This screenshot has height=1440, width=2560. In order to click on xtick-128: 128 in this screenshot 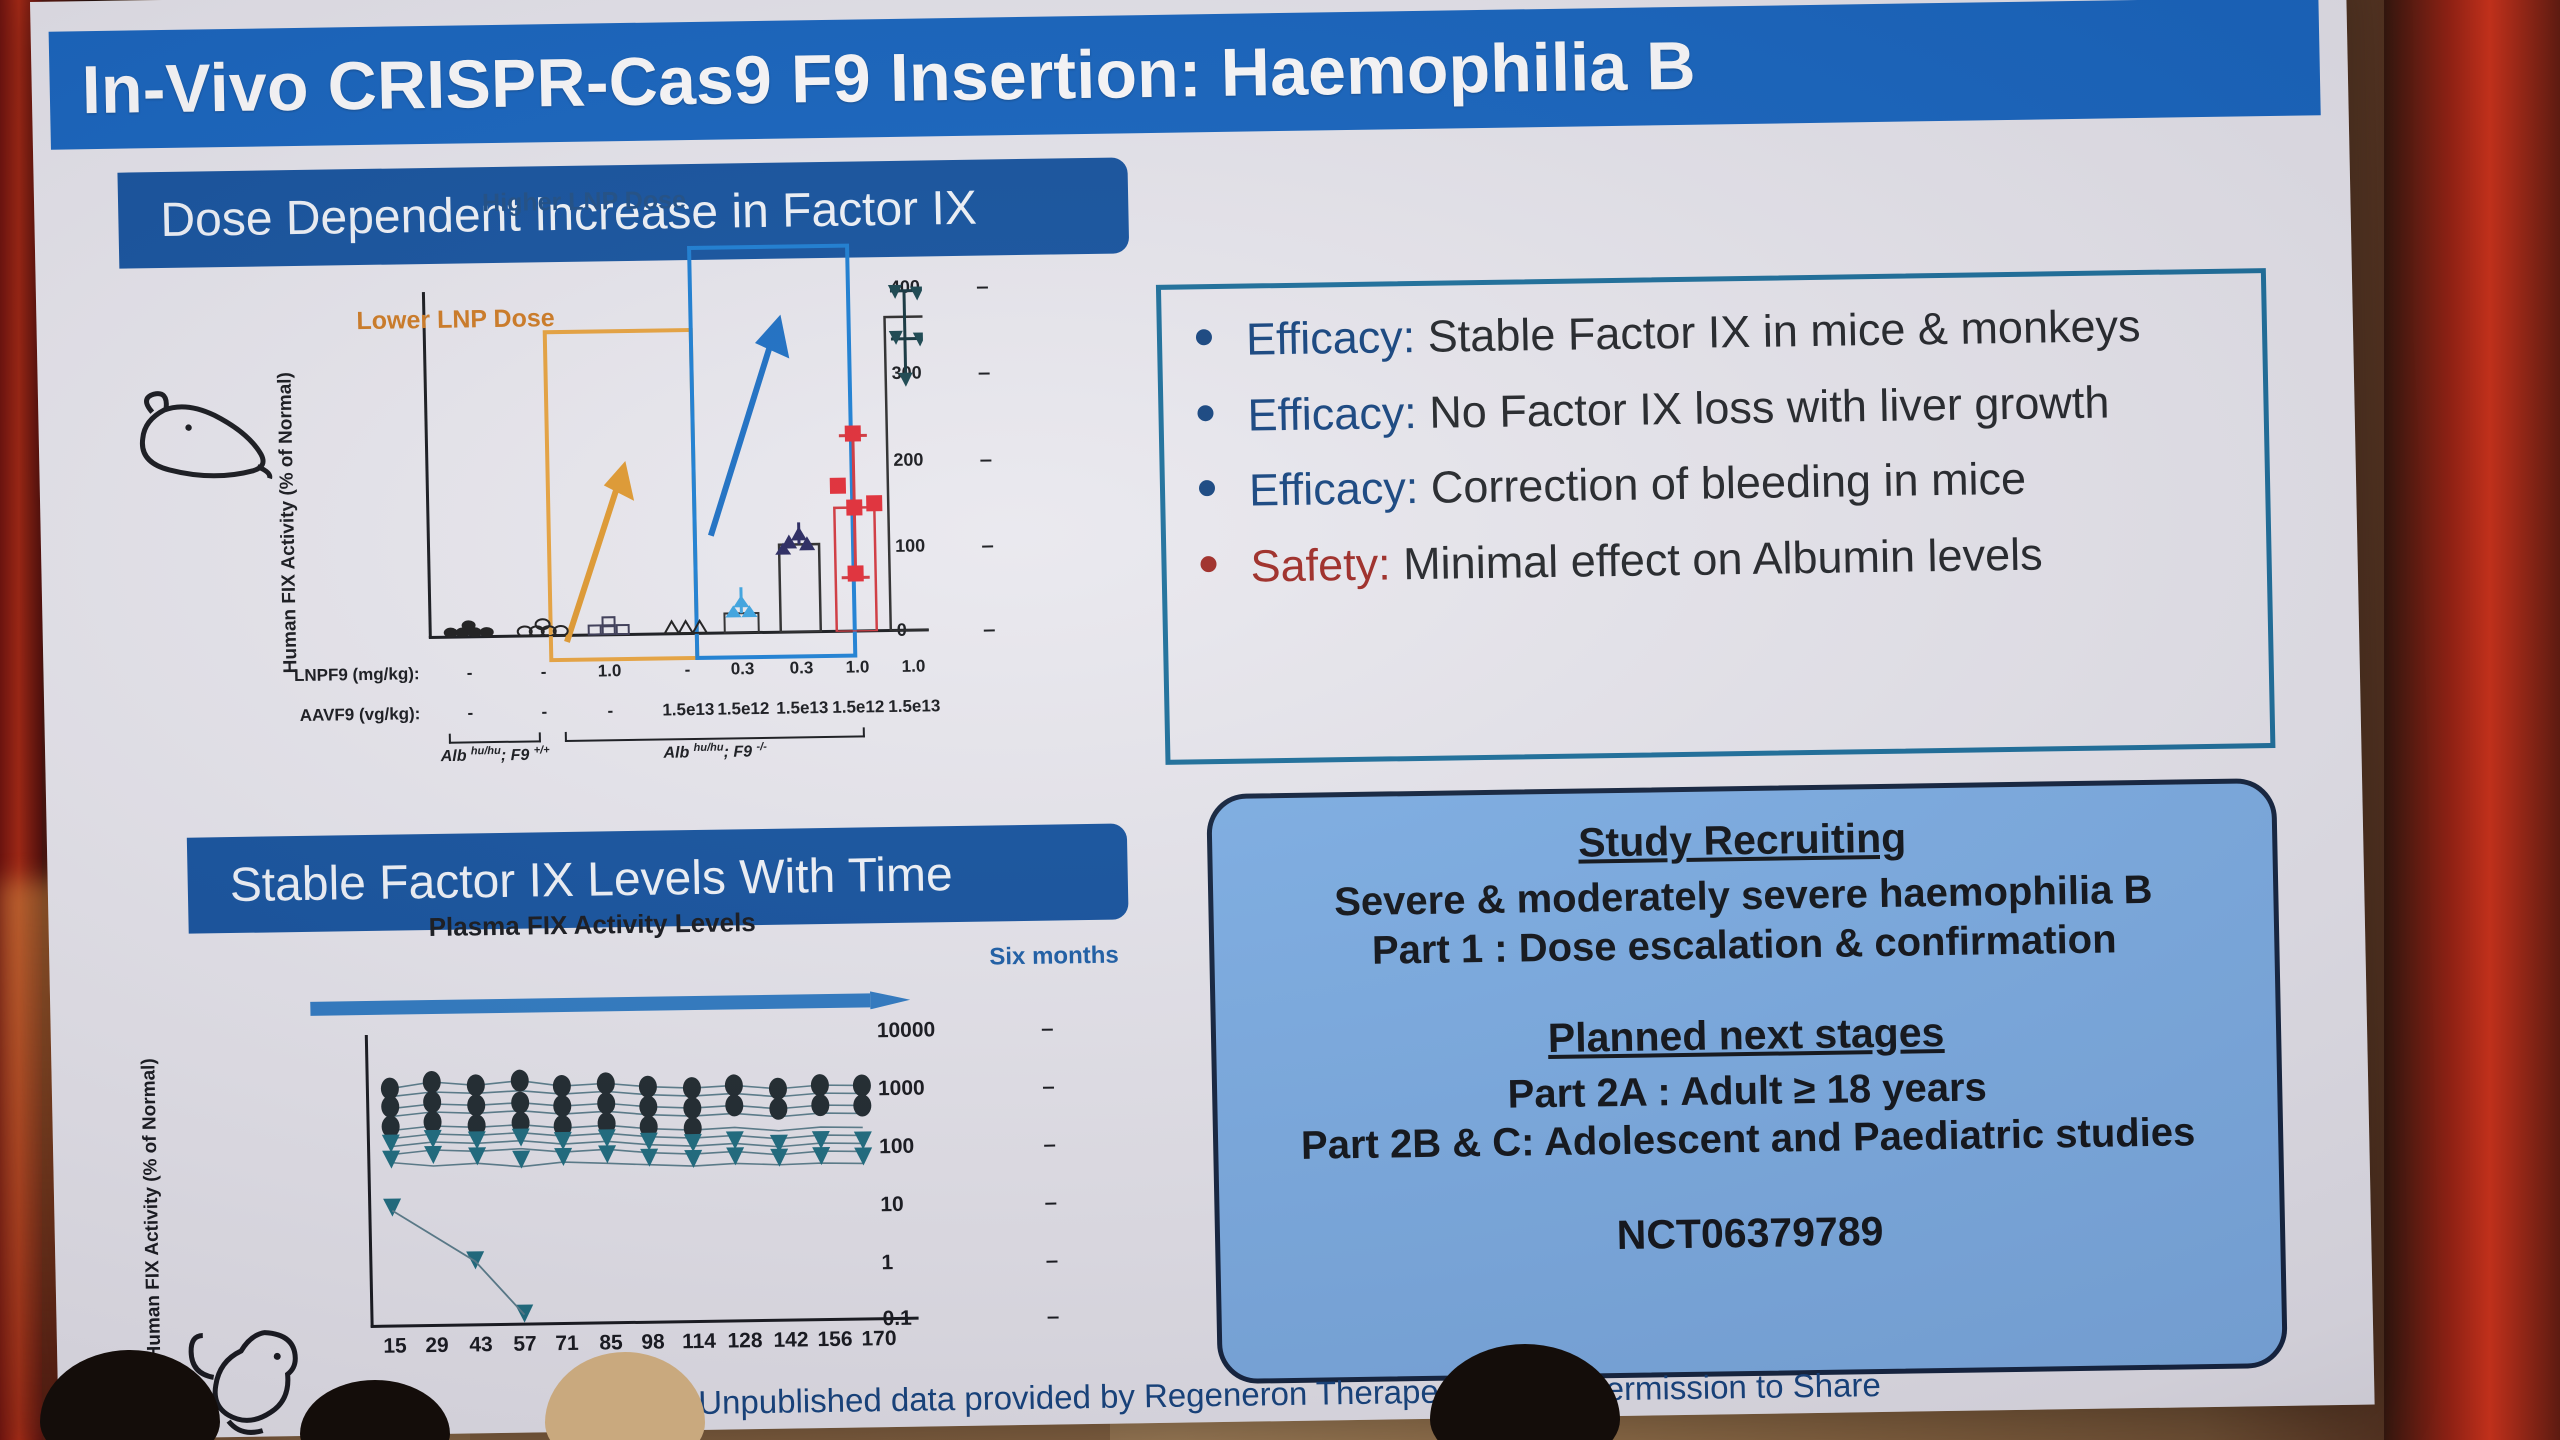, I will do `click(745, 1341)`.